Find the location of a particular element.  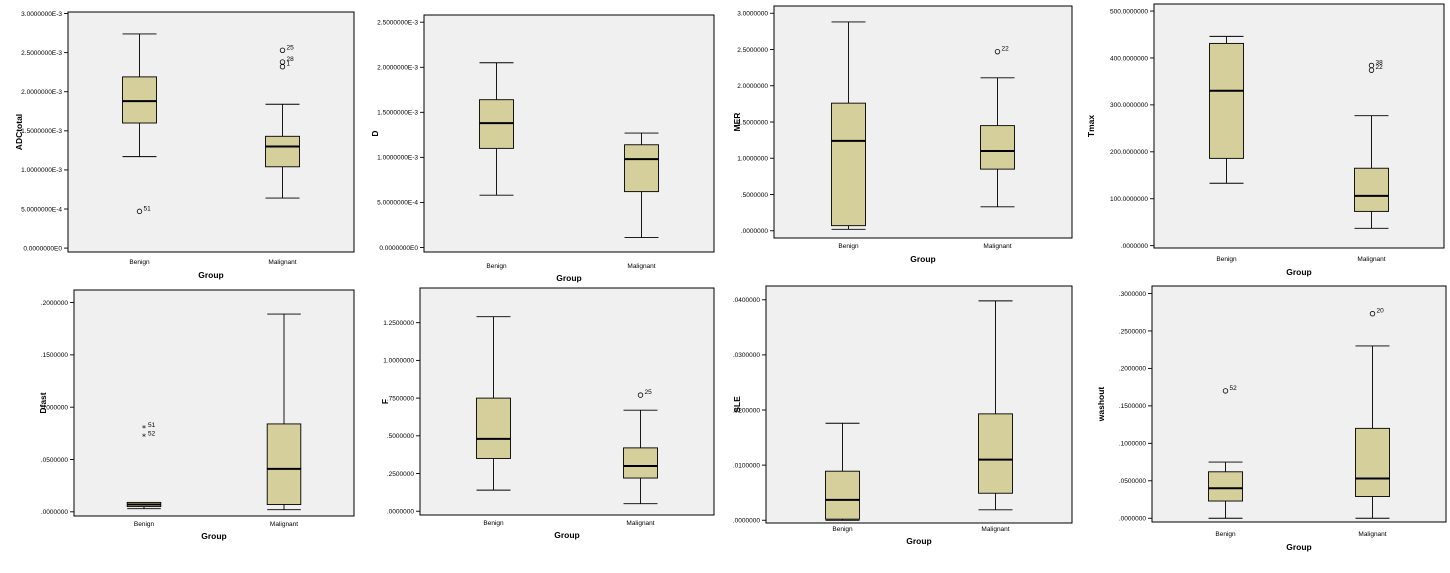

y-axis-label: ADCtotal is located at coordinates (19, 132).